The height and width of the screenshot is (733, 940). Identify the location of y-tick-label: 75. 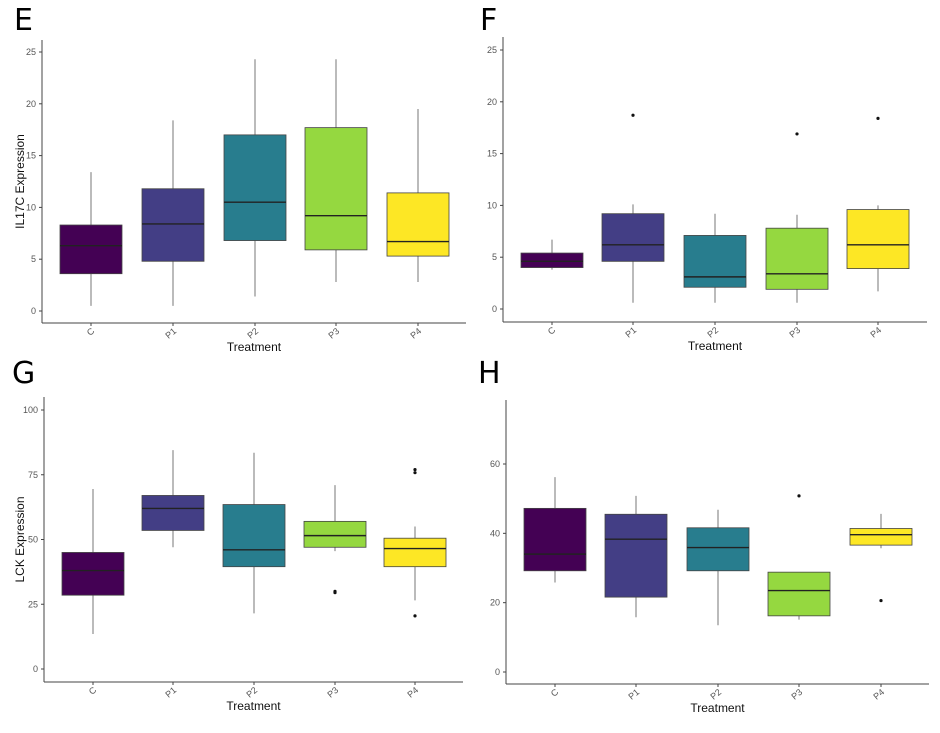
(33, 475).